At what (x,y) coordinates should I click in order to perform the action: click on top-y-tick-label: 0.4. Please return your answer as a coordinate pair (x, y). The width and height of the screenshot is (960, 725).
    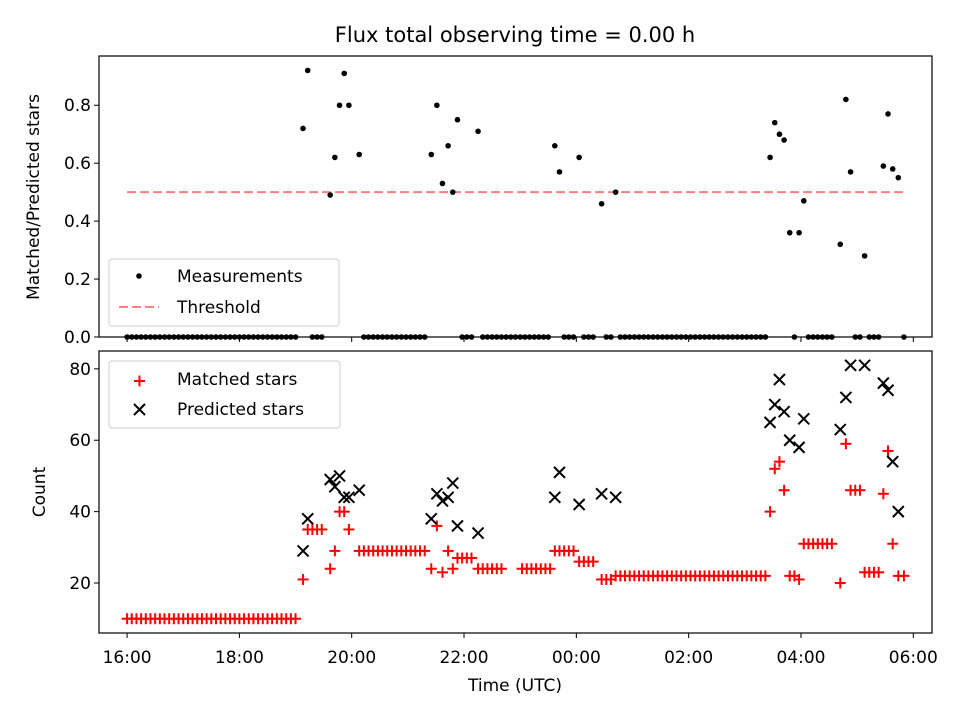
    Looking at the image, I should click on (77, 222).